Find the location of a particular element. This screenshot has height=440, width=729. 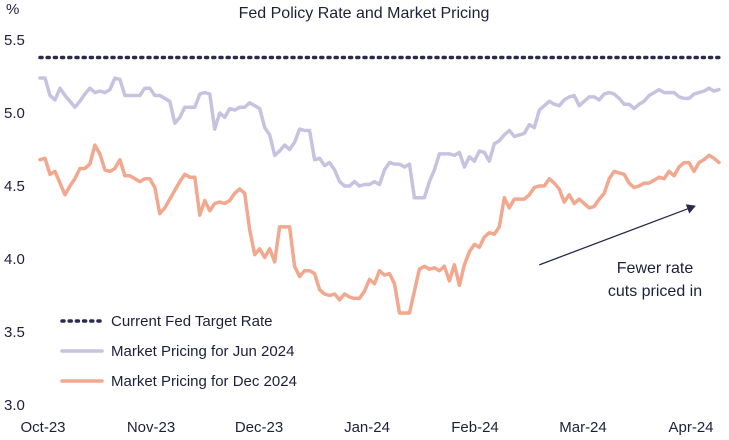

annotation-arrow is located at coordinates (617, 235).